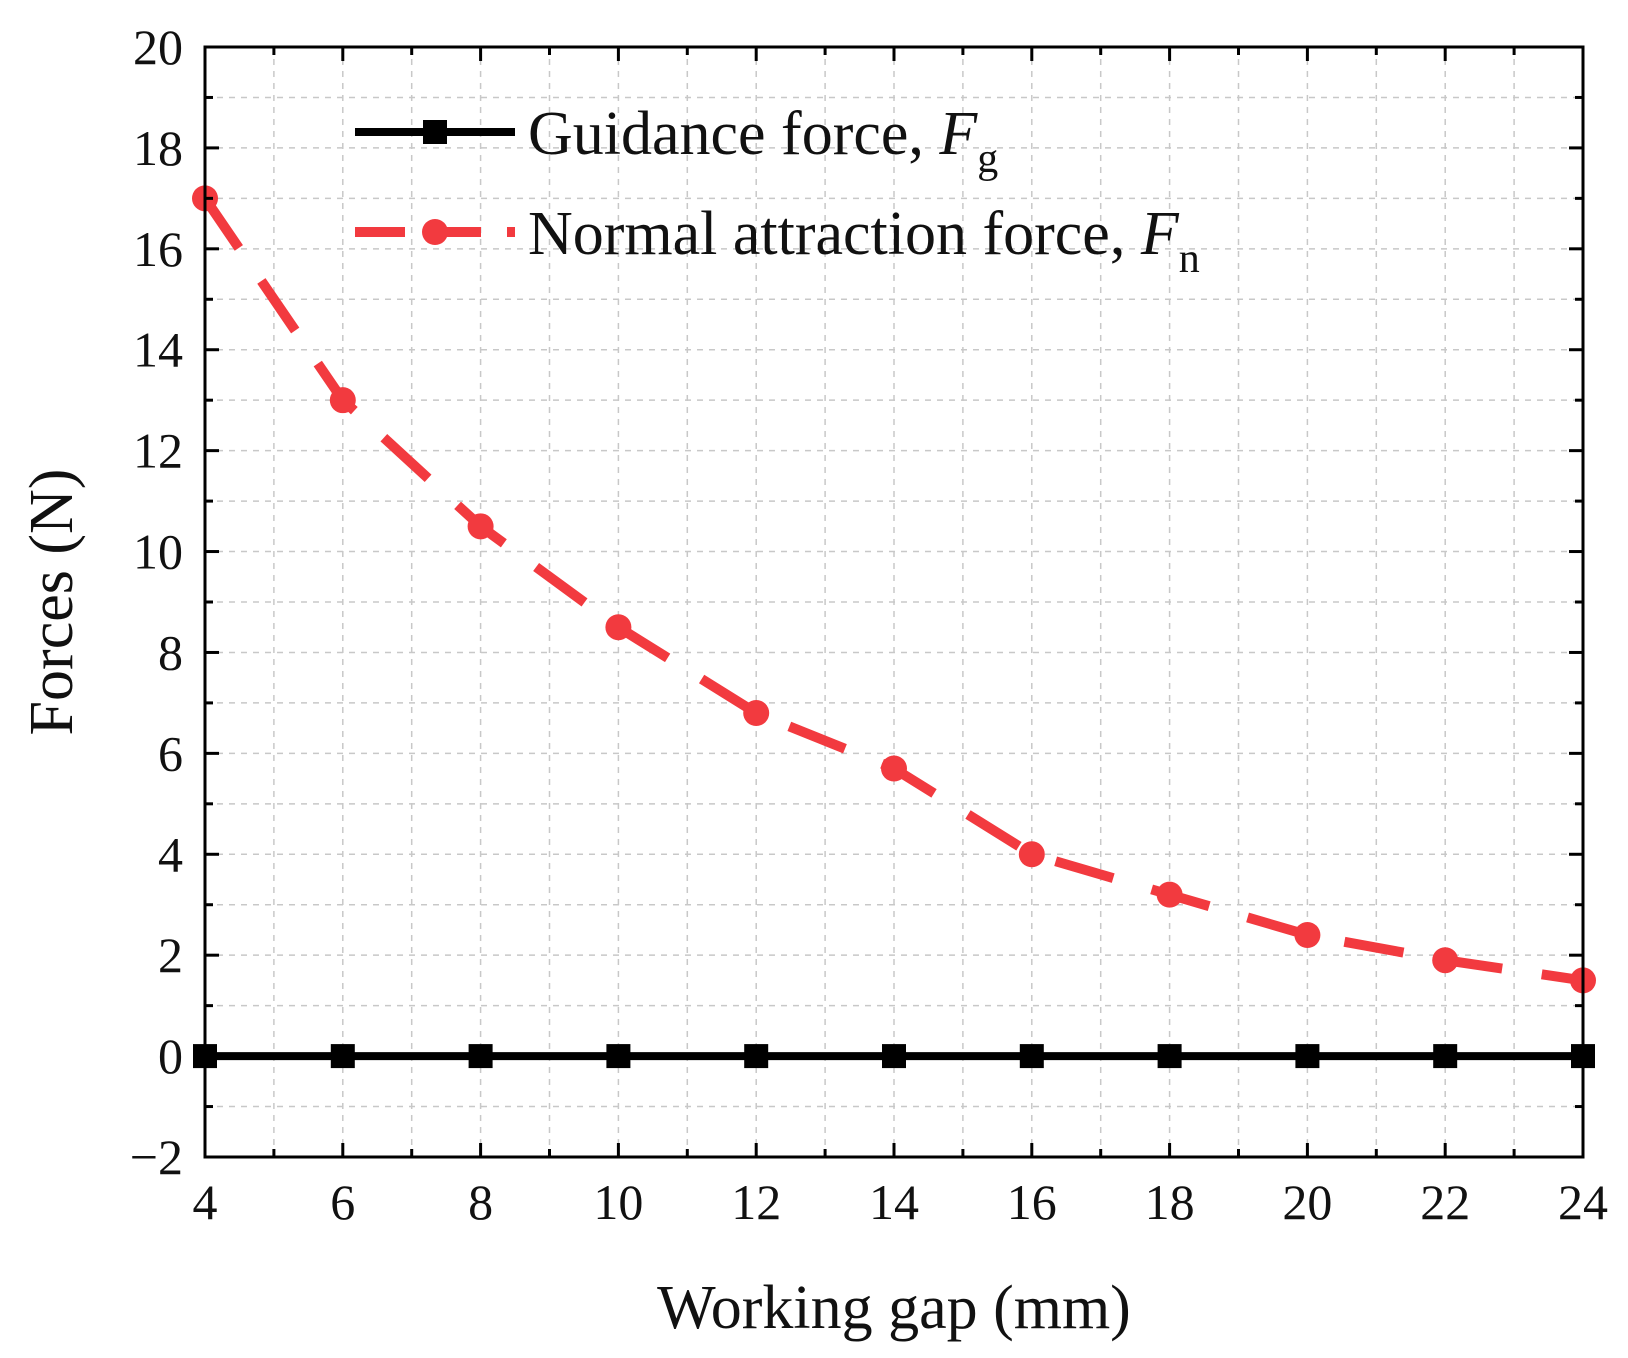  I want to click on y-tick-label: −2, so click(156, 1157).